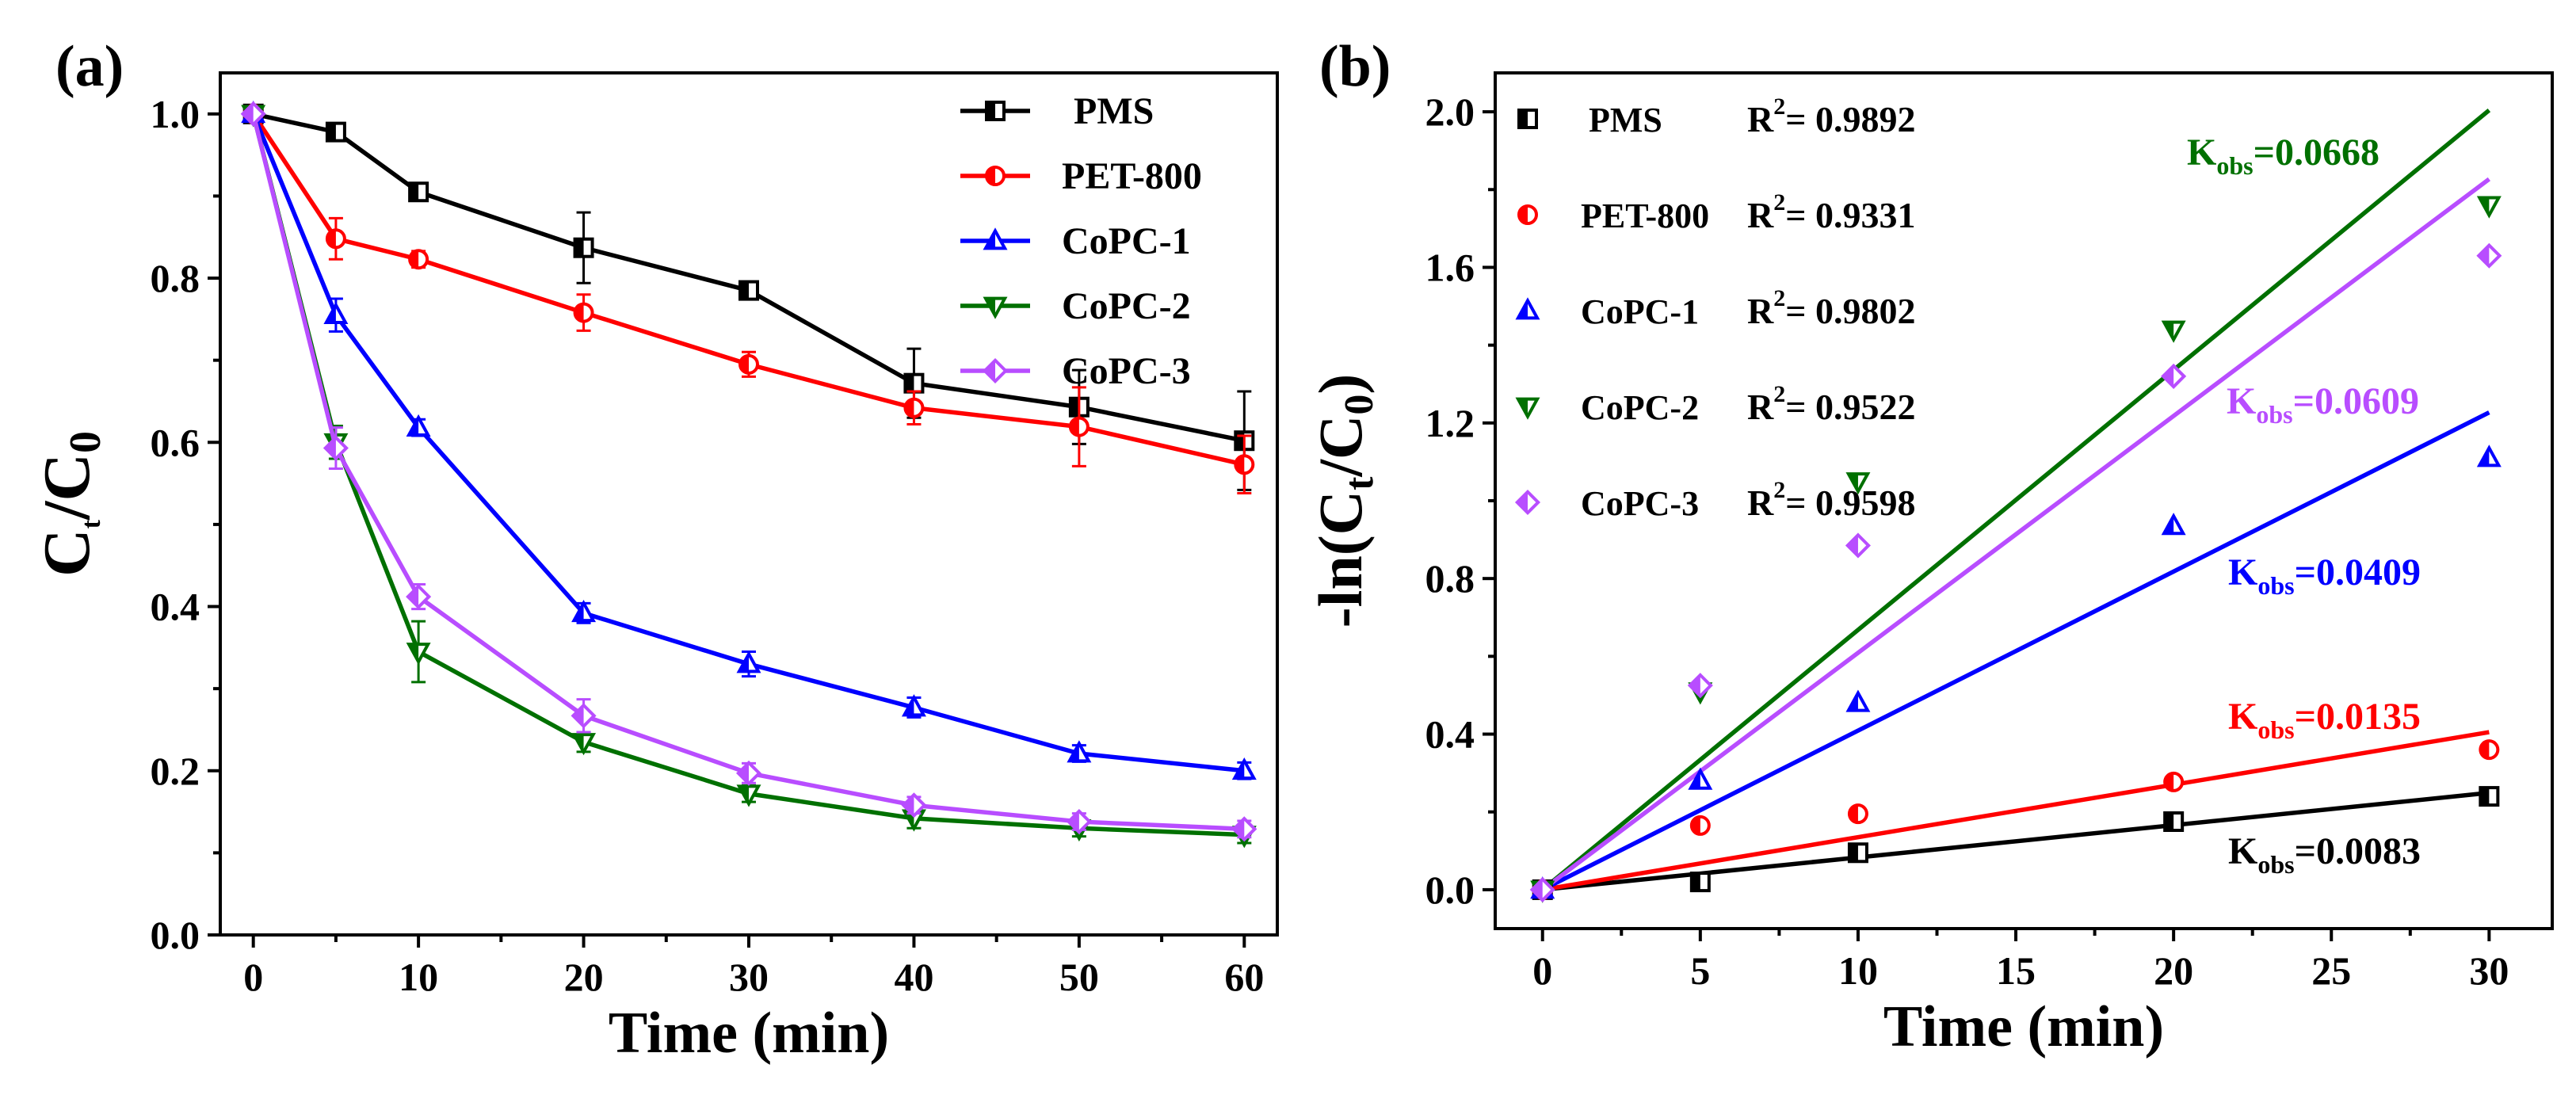 Image resolution: width=2576 pixels, height=1114 pixels. What do you see at coordinates (175, 771) in the screenshot?
I see `a-y-tick-label: 0.2` at bounding box center [175, 771].